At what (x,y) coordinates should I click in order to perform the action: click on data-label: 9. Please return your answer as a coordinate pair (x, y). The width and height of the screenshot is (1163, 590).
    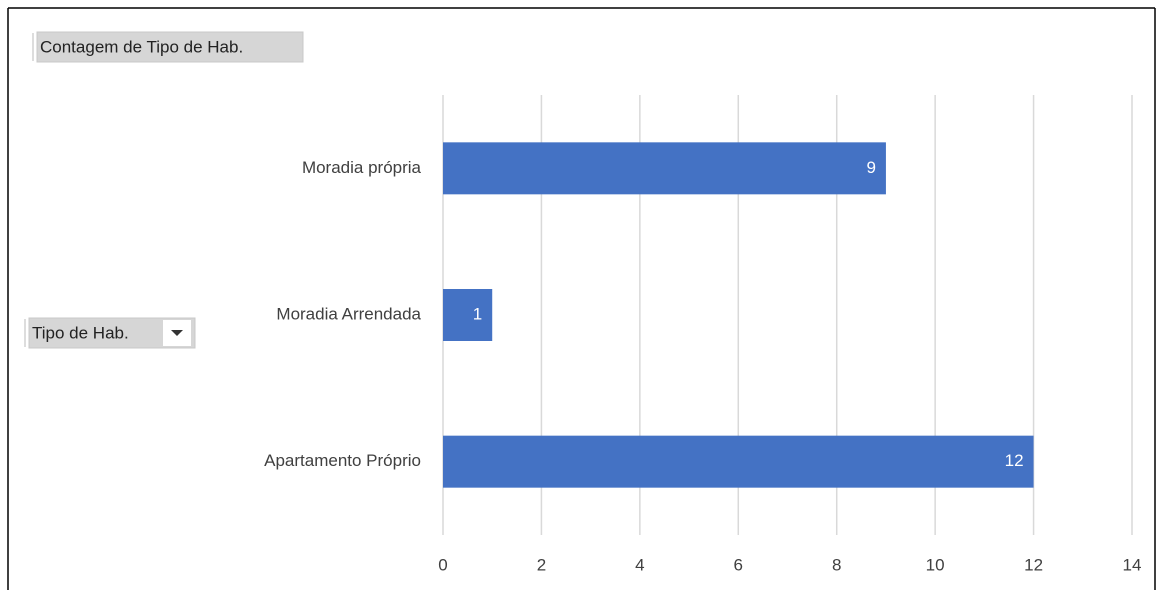
    Looking at the image, I should click on (870, 167).